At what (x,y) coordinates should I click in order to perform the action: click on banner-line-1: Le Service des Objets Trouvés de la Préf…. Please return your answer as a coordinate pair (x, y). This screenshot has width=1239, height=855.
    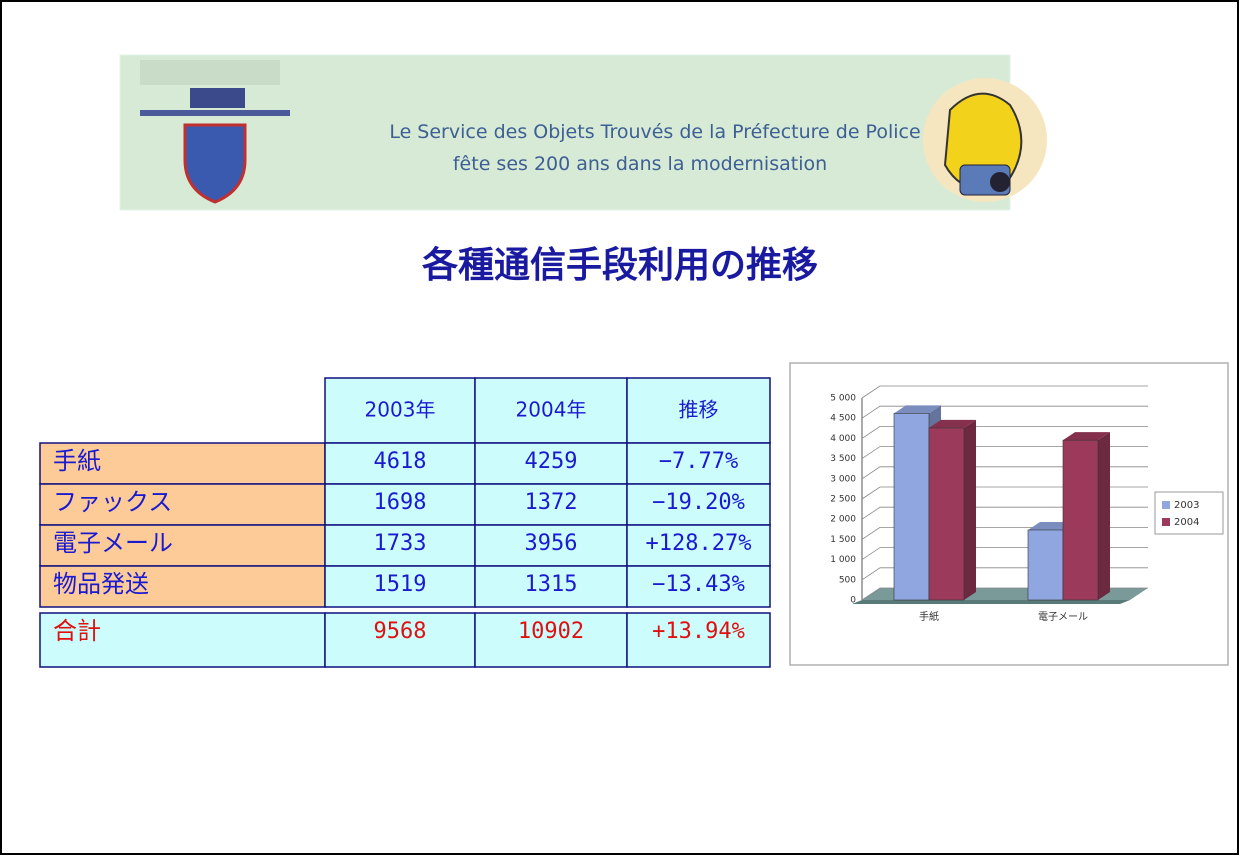
    Looking at the image, I should click on (654, 132).